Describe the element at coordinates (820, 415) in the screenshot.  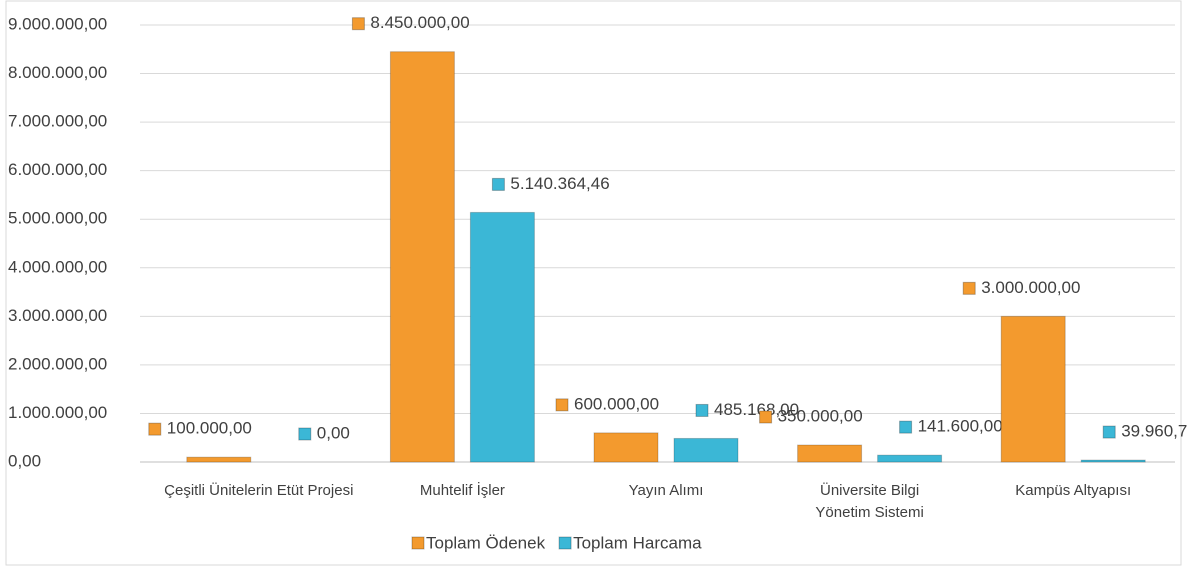
I see `data-label: 350.000,00` at that location.